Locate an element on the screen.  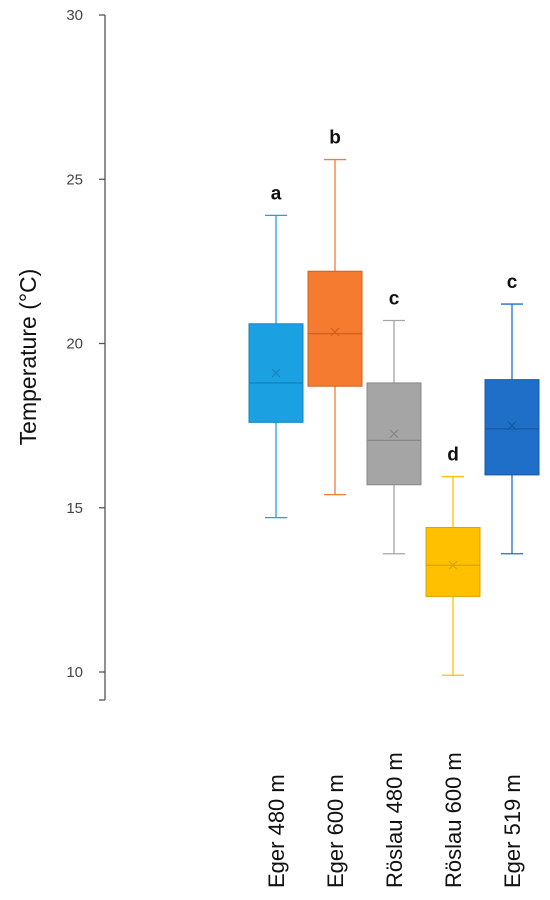
category-label: Eger 480 m is located at coordinates (276, 831).